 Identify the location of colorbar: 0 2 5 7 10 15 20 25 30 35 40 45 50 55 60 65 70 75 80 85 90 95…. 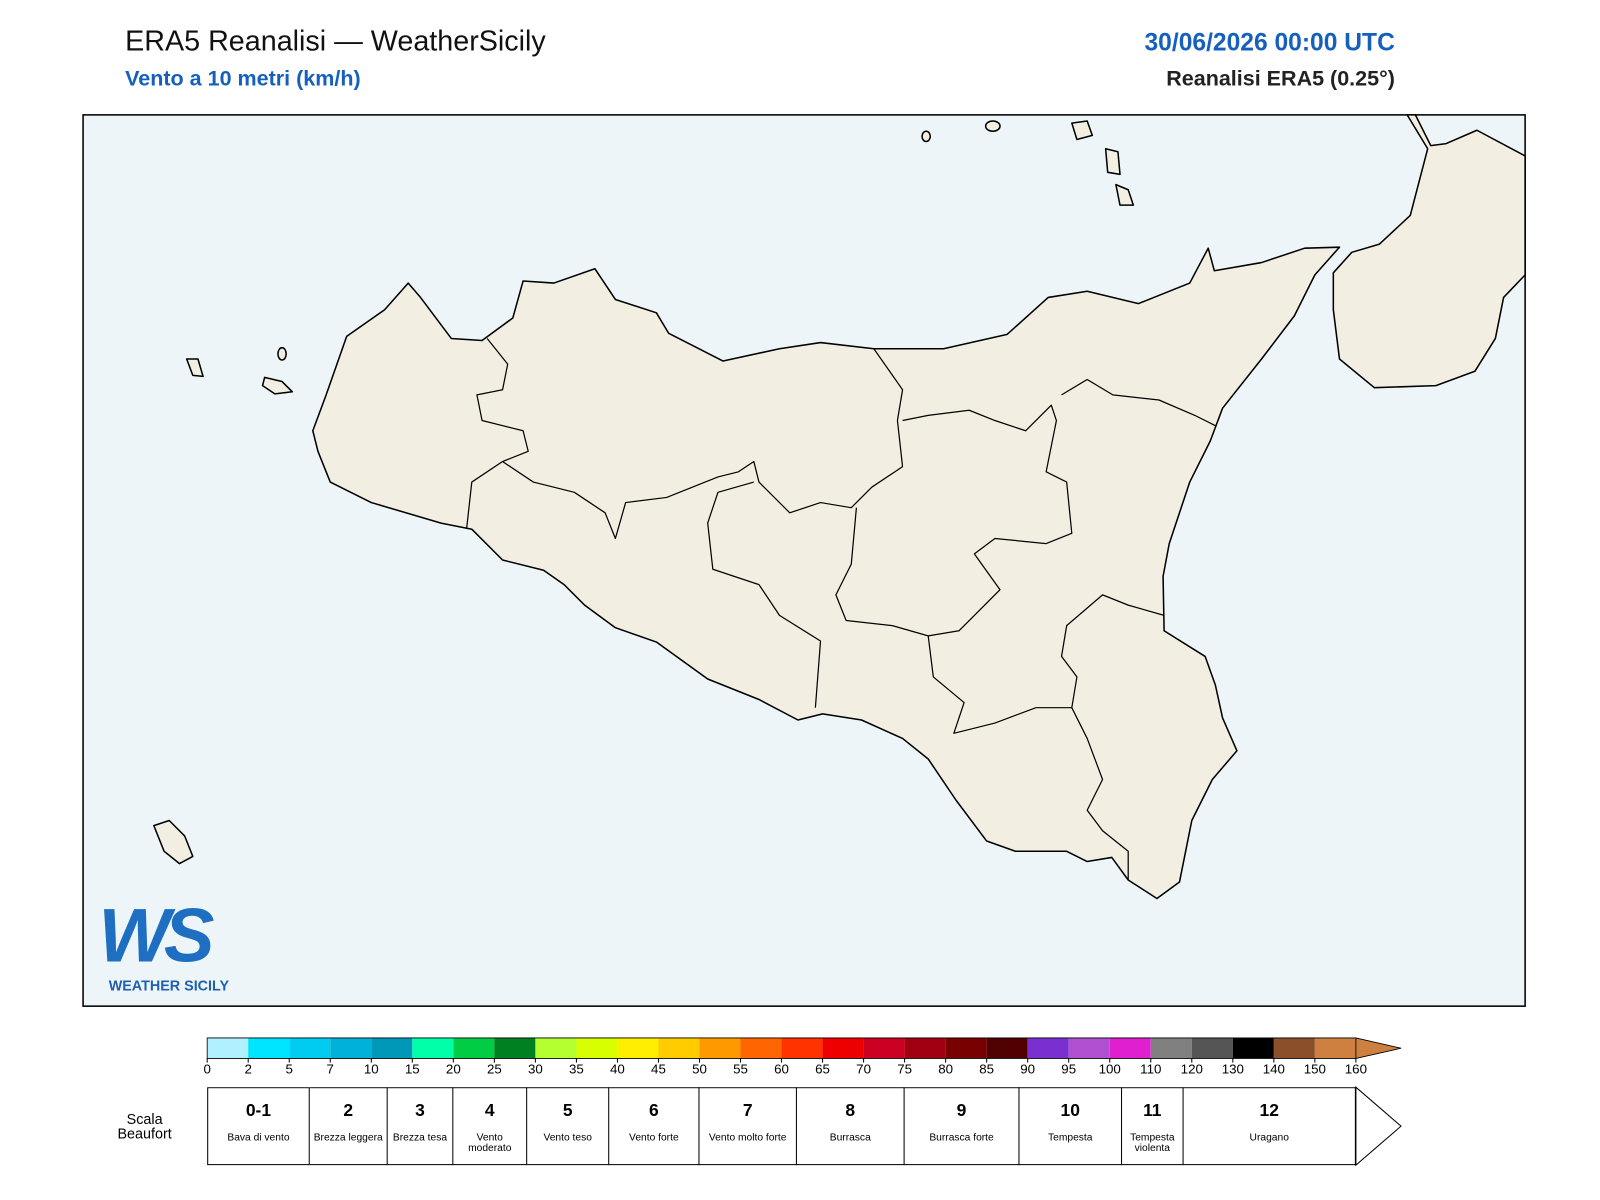
(802, 1056).